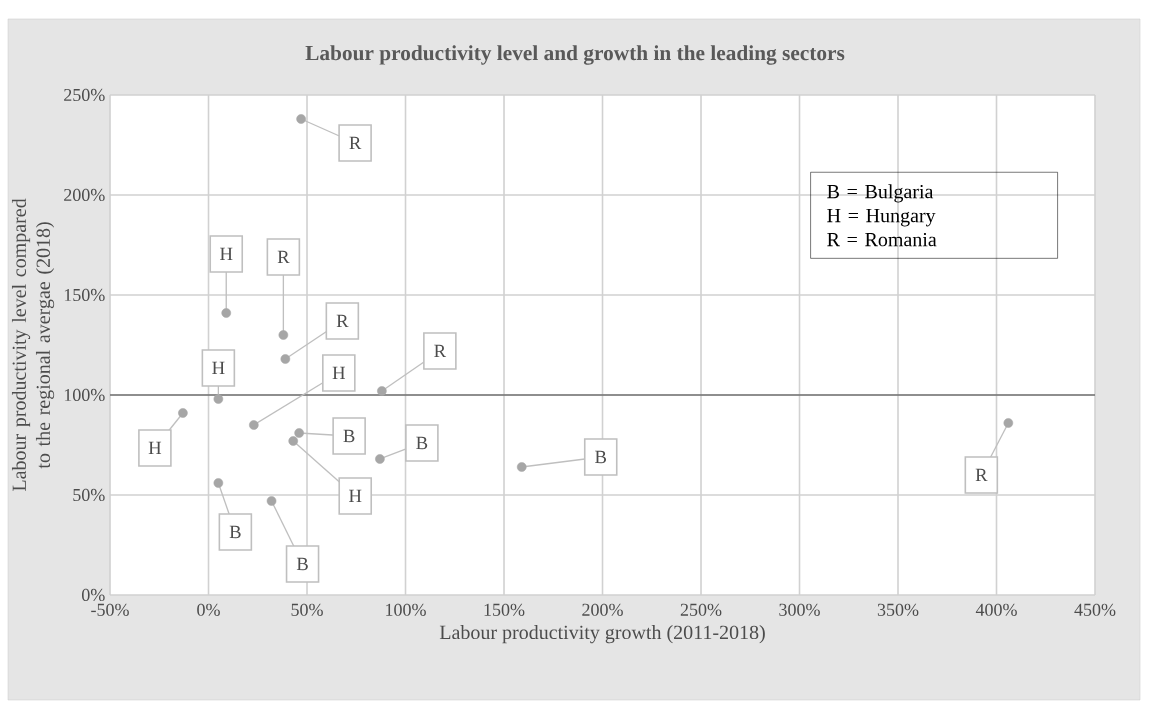  What do you see at coordinates (882, 239) in the screenshot?
I see `annotation: R = Romania` at bounding box center [882, 239].